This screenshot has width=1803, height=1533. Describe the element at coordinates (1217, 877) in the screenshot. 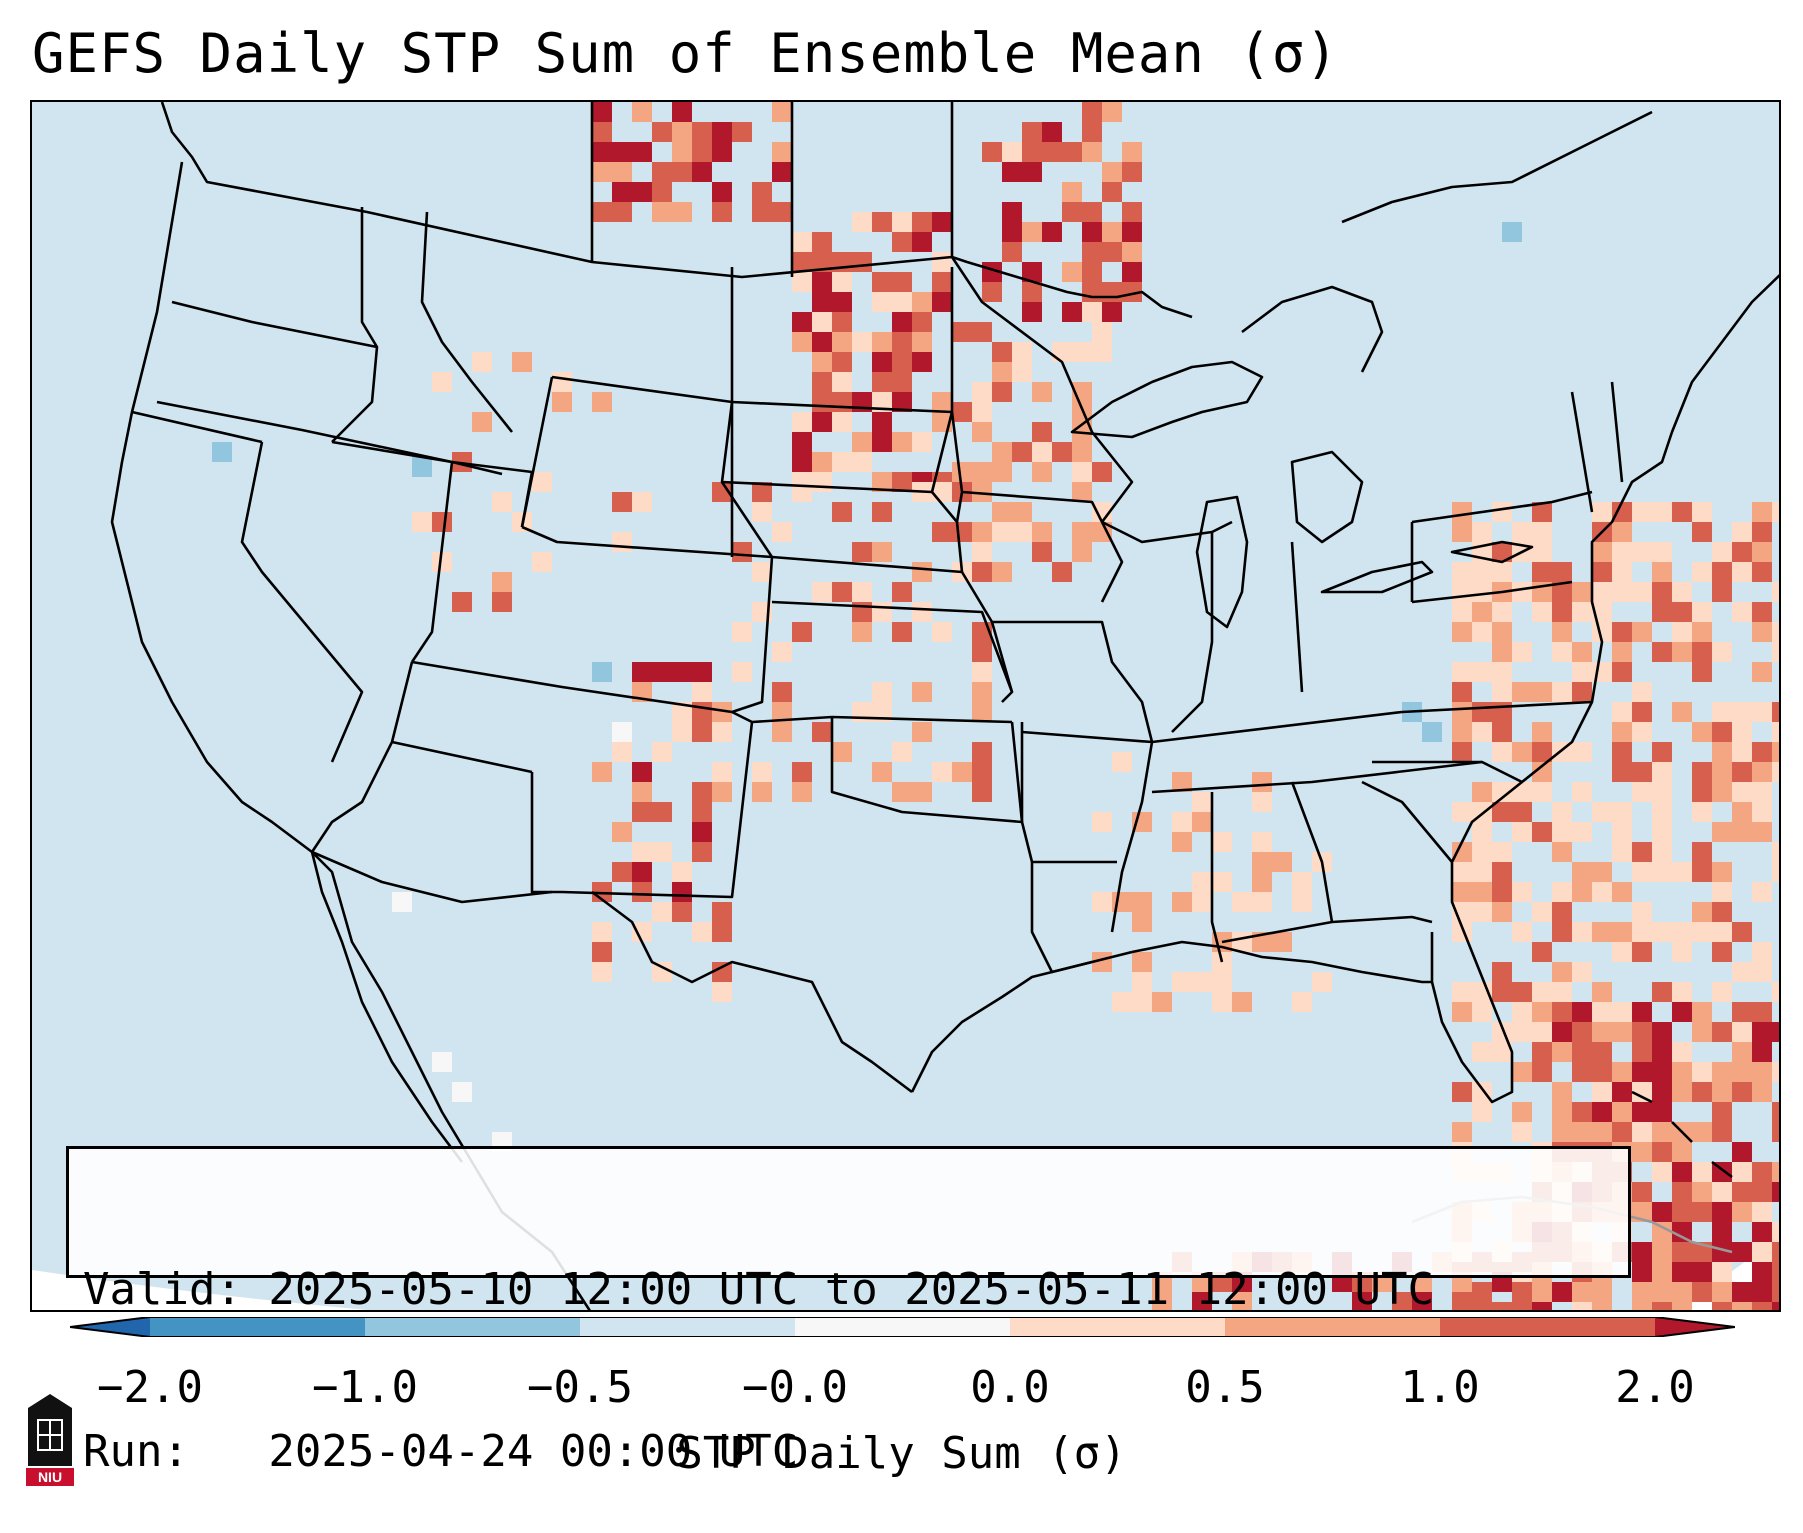

I see `border-ms-al` at that location.